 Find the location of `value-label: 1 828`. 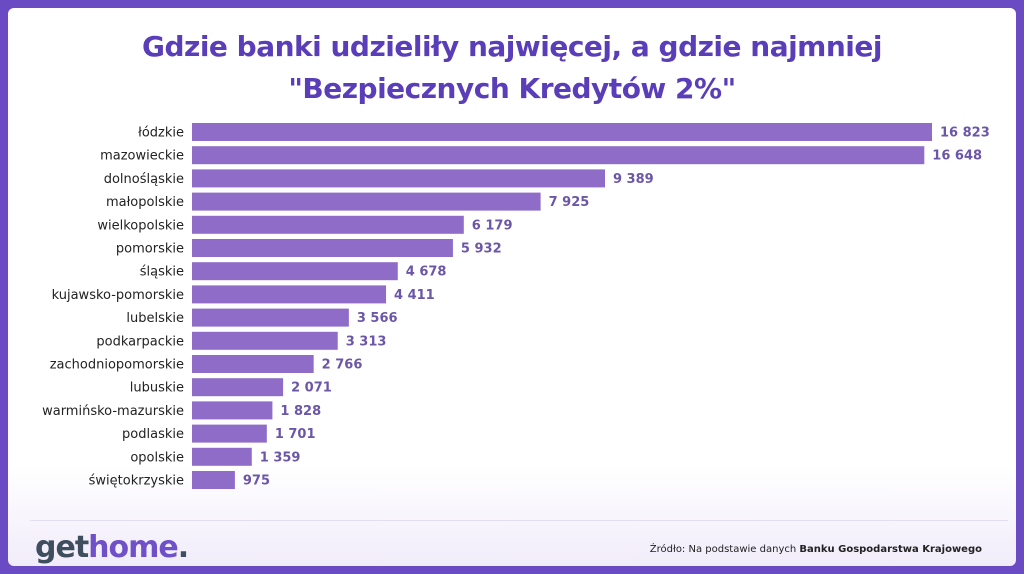

value-label: 1 828 is located at coordinates (300, 411).